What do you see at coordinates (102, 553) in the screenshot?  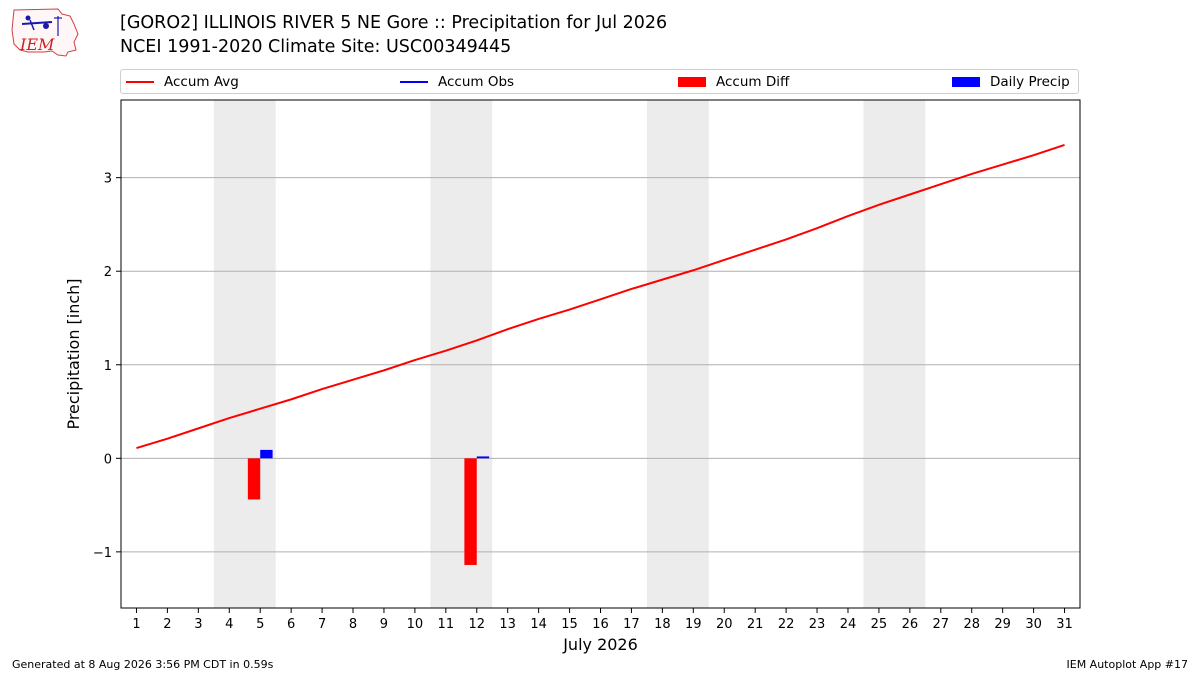 I see `y-tick-label: −1` at bounding box center [102, 553].